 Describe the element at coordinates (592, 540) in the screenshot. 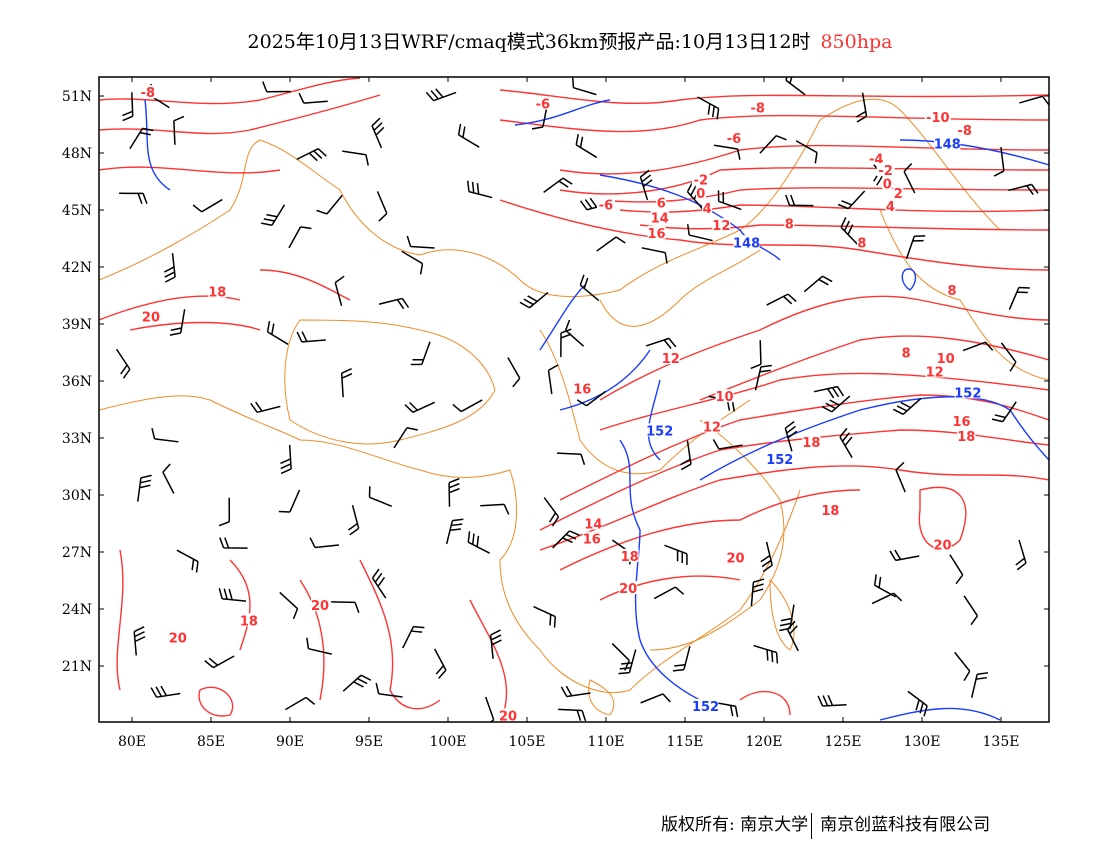

I see `contour-label: 16` at that location.